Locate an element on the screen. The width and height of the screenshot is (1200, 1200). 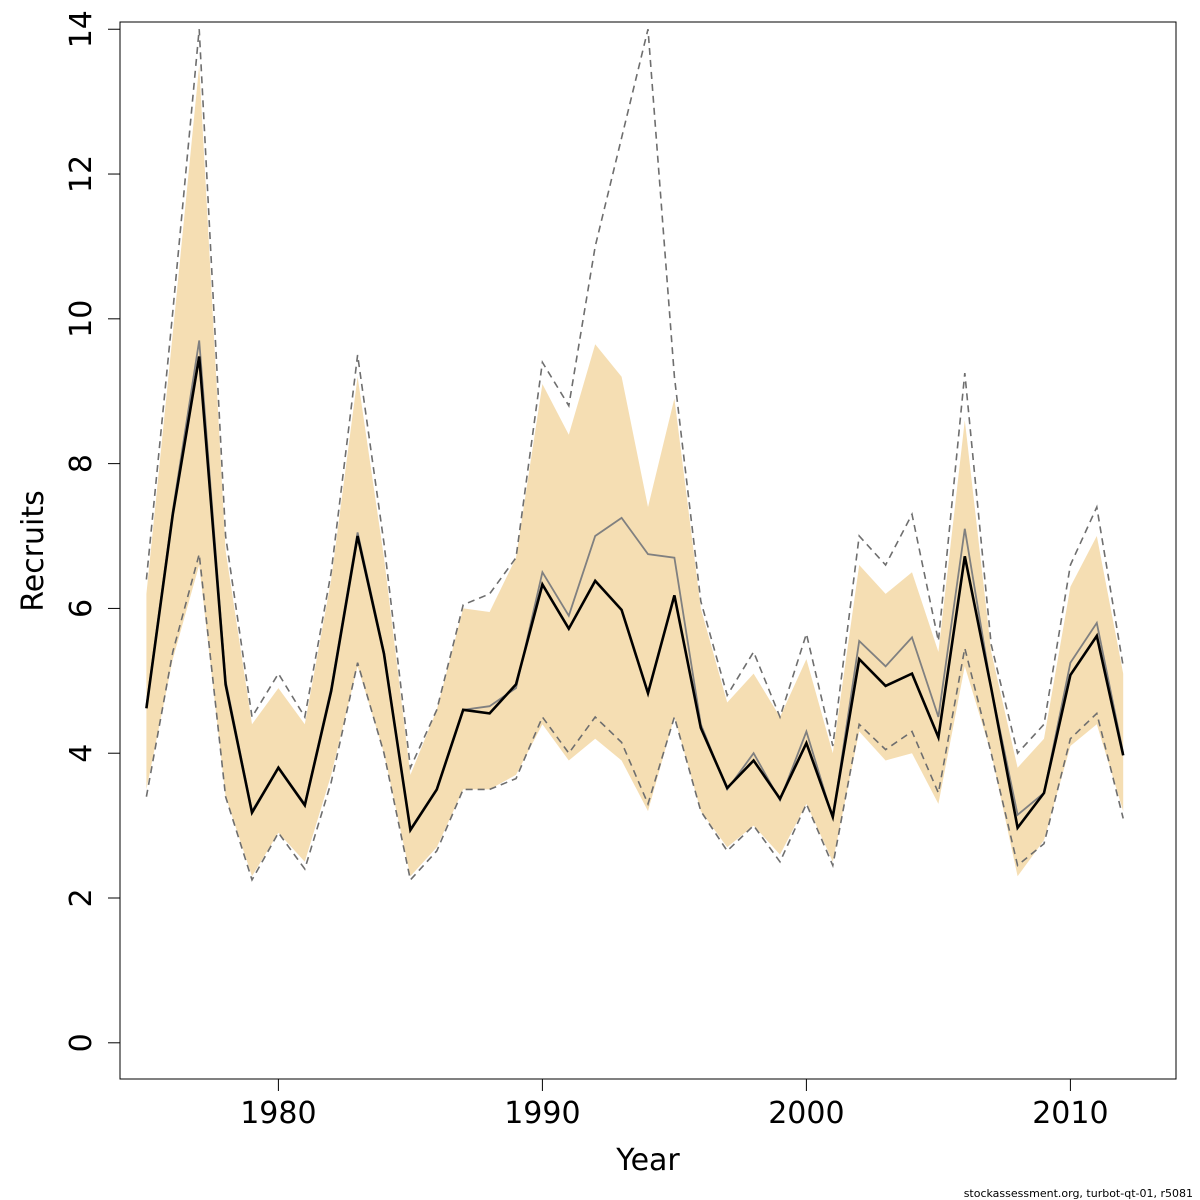
credit-text: stockassessment.org, turbot-qt-01, r5081 is located at coordinates (1078, 1193).